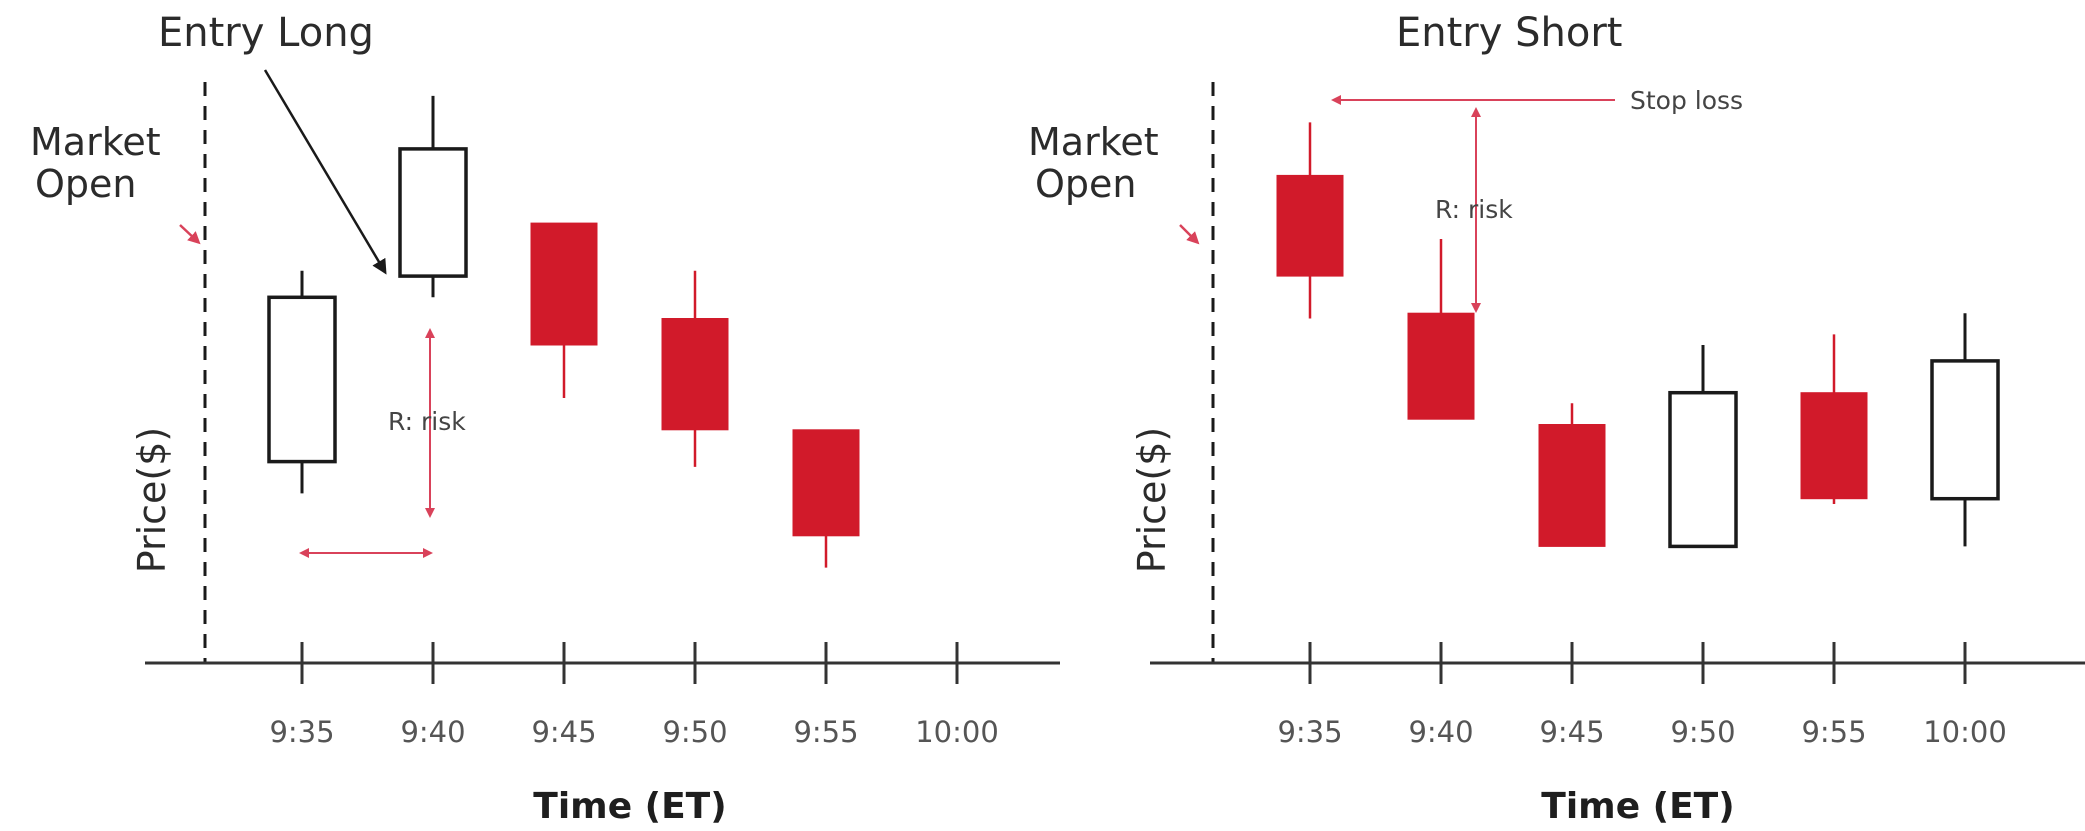 The height and width of the screenshot is (831, 2085). What do you see at coordinates (1686, 100) in the screenshot?
I see `stop-loss-label: Stop loss` at bounding box center [1686, 100].